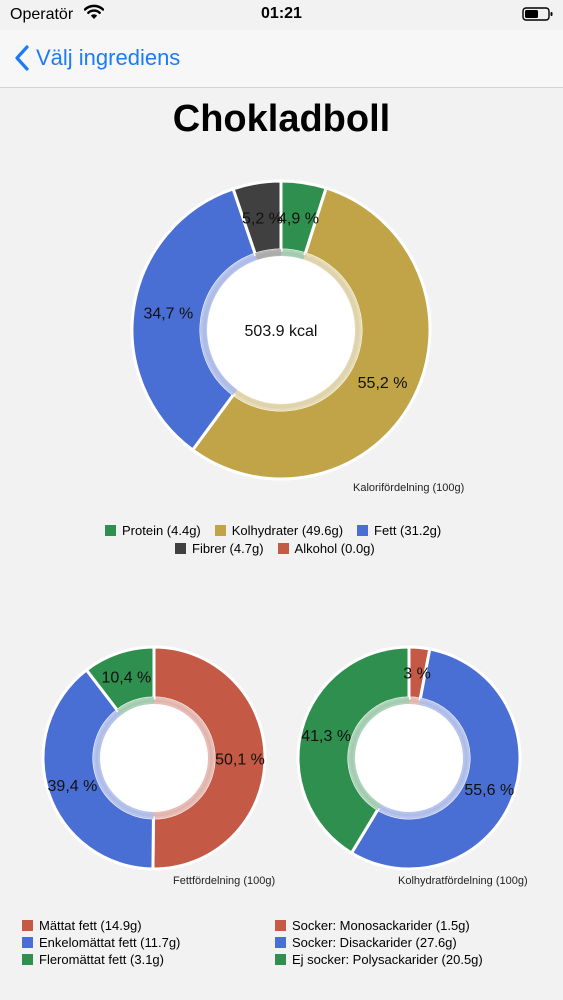  What do you see at coordinates (228, 548) in the screenshot?
I see `legend-label: Fibrer (4.7g)` at bounding box center [228, 548].